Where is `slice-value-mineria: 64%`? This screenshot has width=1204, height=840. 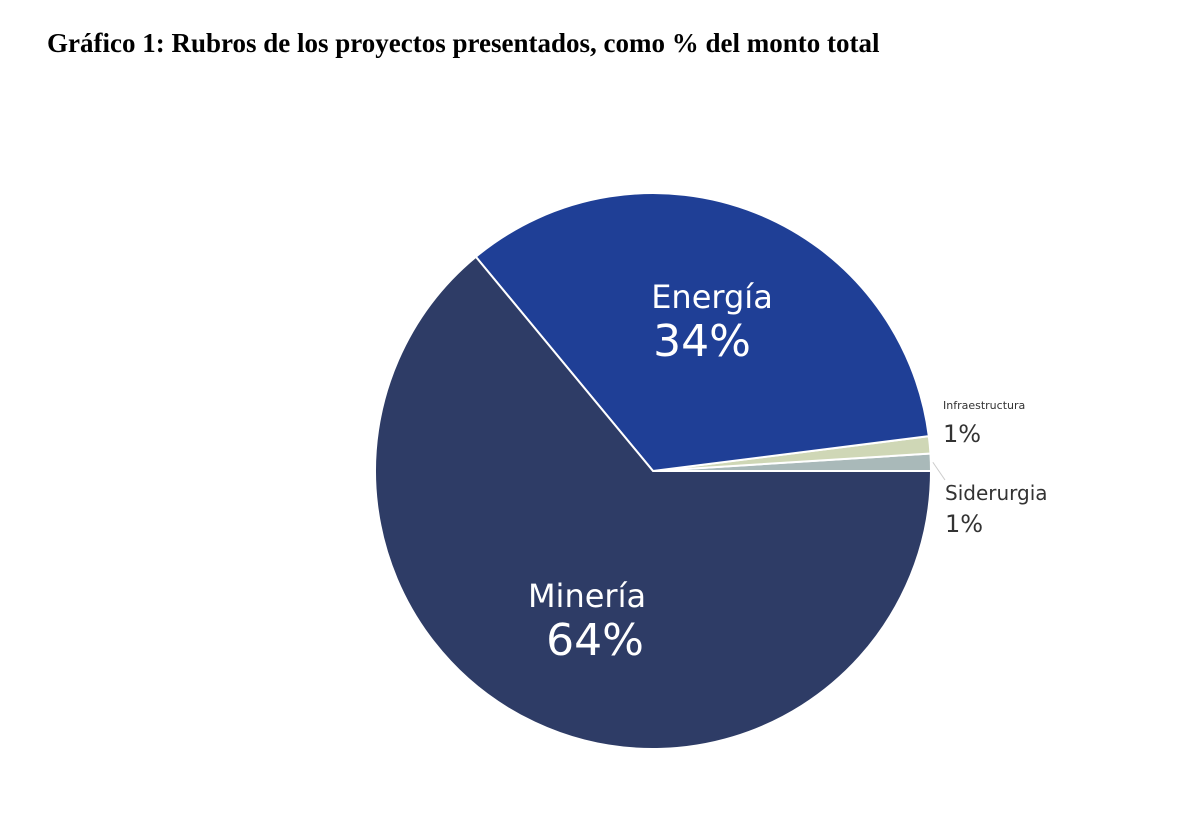
slice-value-mineria: 64% is located at coordinates (595, 640).